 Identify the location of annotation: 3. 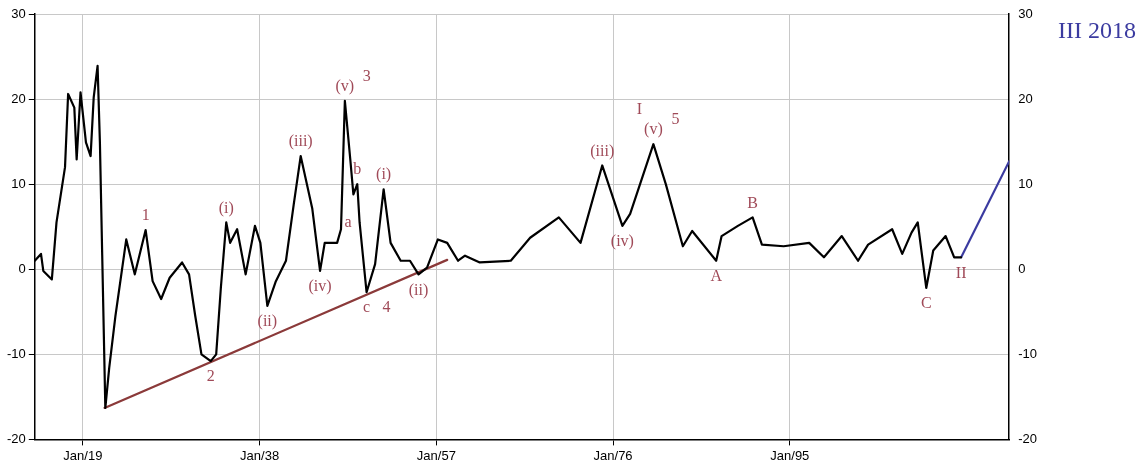
(366, 75).